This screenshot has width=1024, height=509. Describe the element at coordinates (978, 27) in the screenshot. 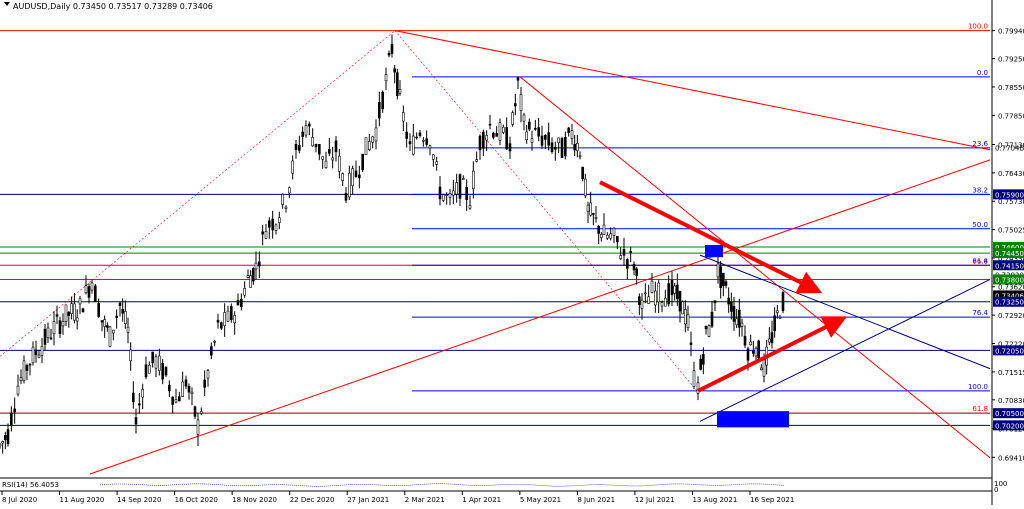

I see `fib-red-level-label: 100.0` at that location.